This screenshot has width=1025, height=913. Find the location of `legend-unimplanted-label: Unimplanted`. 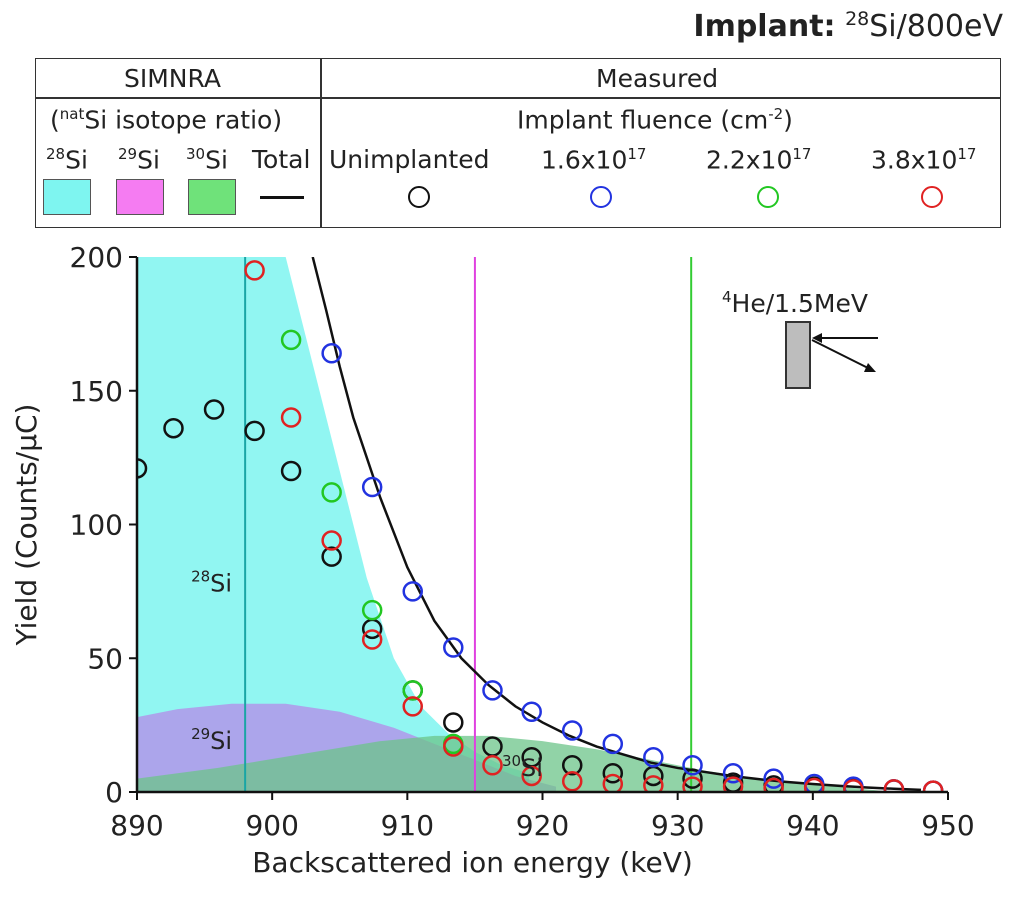

legend-unimplanted-label: Unimplanted is located at coordinates (409, 159).